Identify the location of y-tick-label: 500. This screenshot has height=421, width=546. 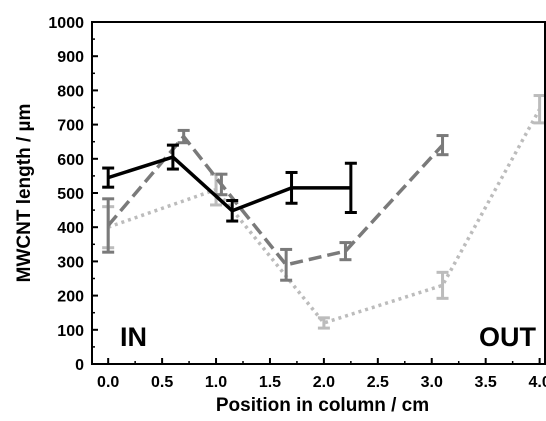
(70, 194).